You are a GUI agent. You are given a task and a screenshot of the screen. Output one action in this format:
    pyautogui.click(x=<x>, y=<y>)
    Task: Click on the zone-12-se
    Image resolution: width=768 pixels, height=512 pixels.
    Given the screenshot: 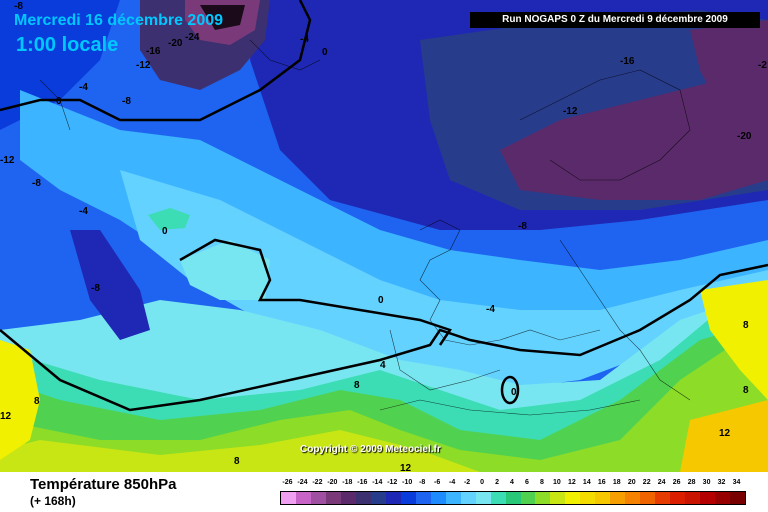 What is the action you would take?
    pyautogui.click(x=734, y=340)
    